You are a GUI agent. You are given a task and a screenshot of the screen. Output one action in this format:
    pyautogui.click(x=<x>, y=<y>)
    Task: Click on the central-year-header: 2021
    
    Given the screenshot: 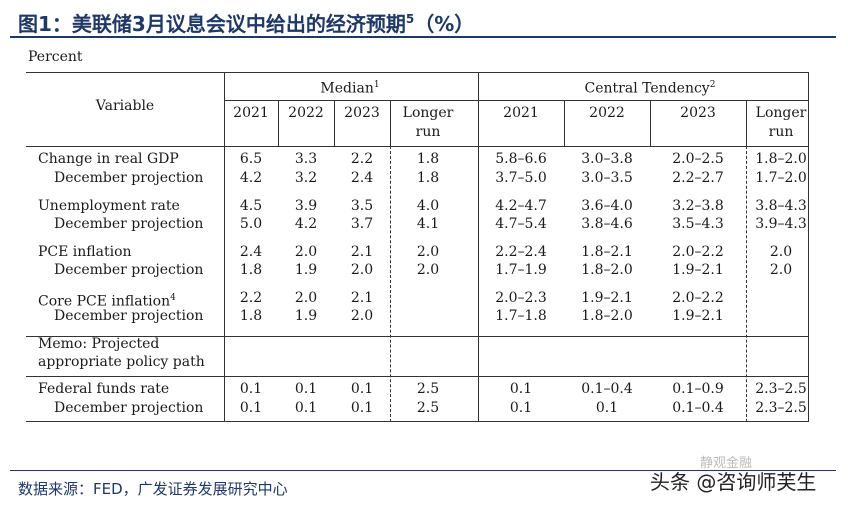 What is the action you would take?
    pyautogui.click(x=521, y=113)
    